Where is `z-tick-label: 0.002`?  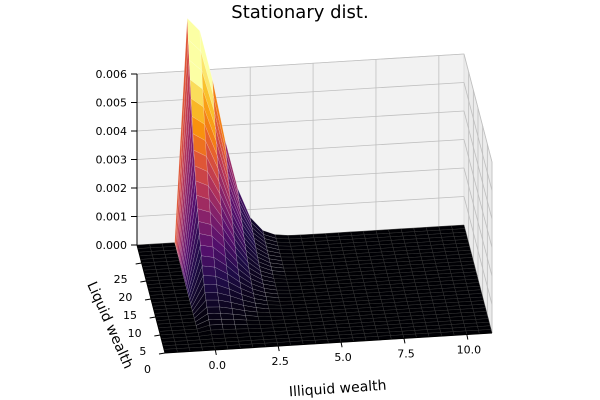
z-tick-label: 0.002 is located at coordinates (112, 188).